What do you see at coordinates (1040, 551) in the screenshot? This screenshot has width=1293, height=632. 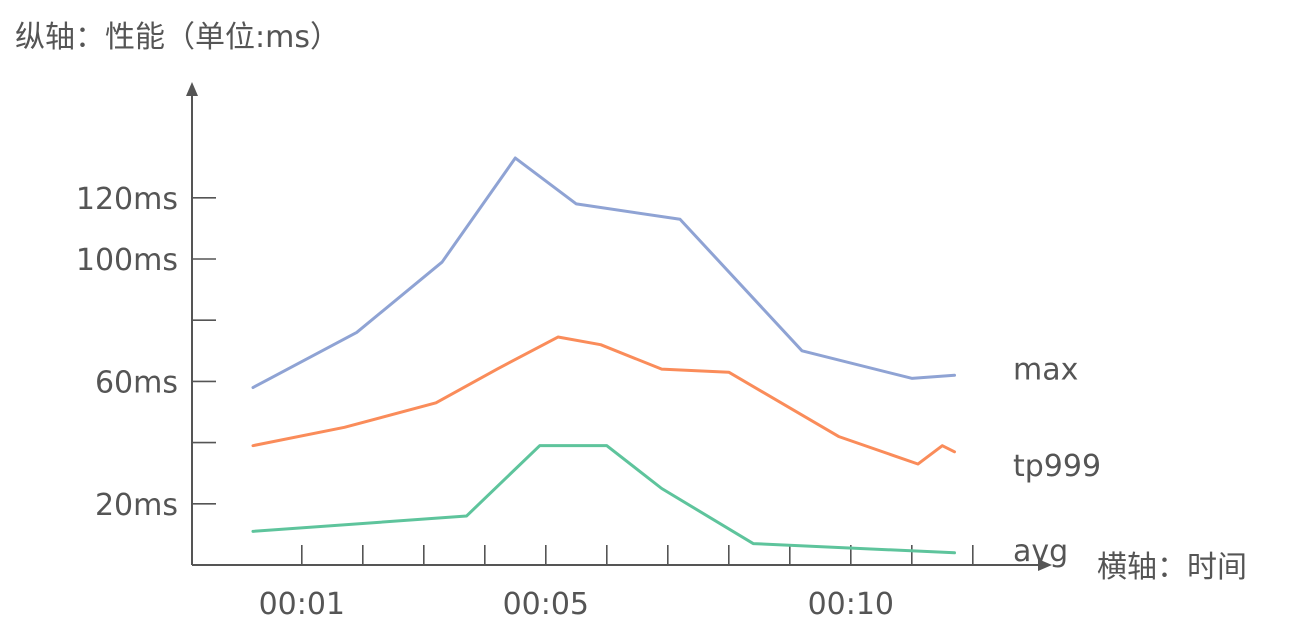 I see `legend-label-avg: avg` at bounding box center [1040, 551].